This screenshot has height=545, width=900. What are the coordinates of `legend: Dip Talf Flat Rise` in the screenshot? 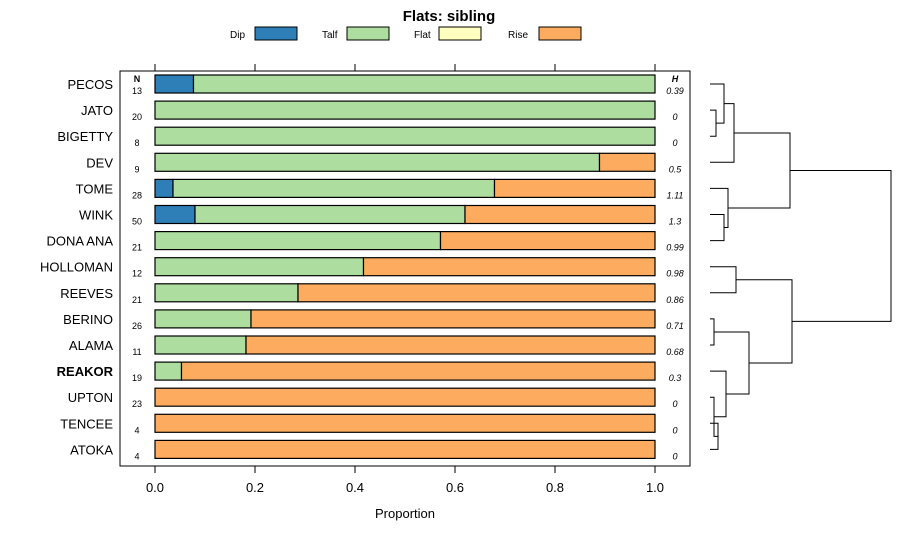 It's located at (406, 33).